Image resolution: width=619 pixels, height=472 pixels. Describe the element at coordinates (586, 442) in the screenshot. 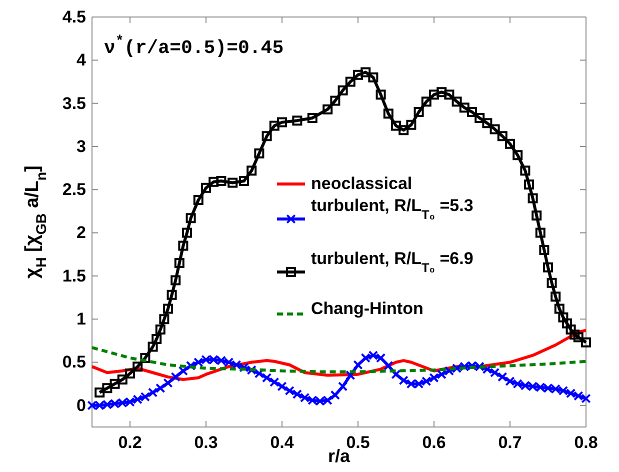

I see `x-tick-label: 0.8` at that location.